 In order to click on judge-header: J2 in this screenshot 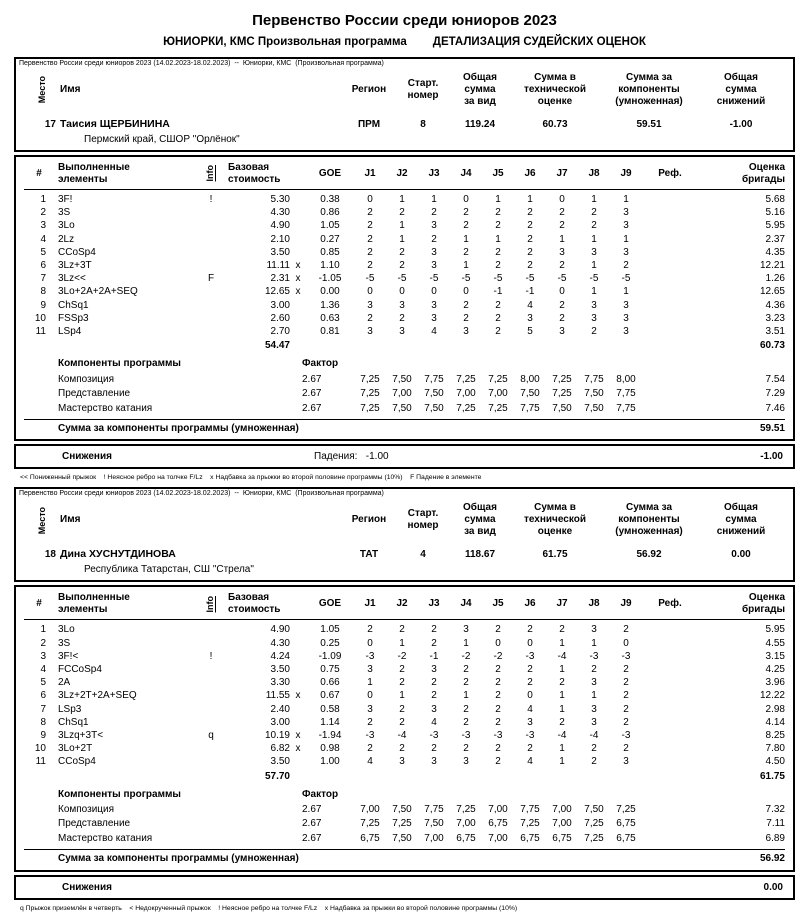, I will do `click(402, 604)`.